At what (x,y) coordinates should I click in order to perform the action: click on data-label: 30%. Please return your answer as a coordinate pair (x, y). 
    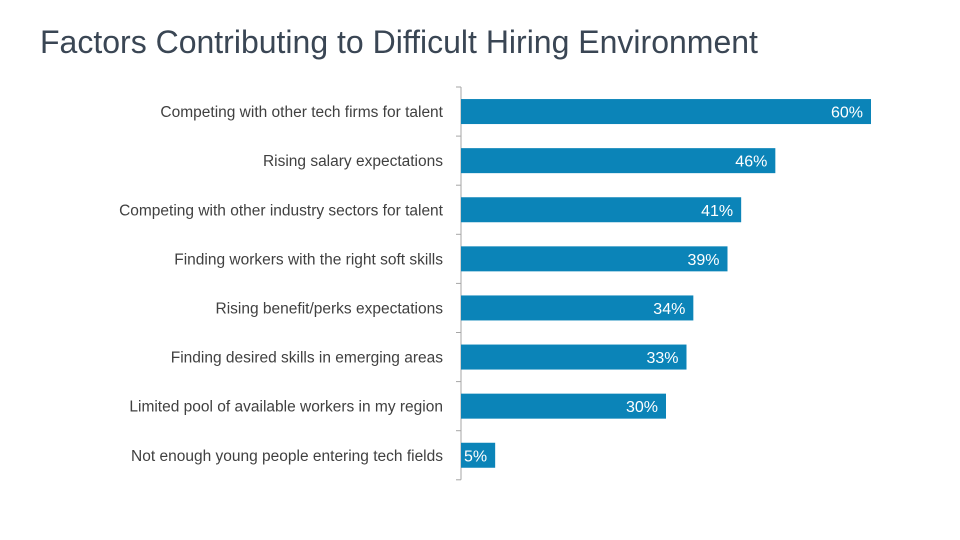
    Looking at the image, I should click on (642, 407).